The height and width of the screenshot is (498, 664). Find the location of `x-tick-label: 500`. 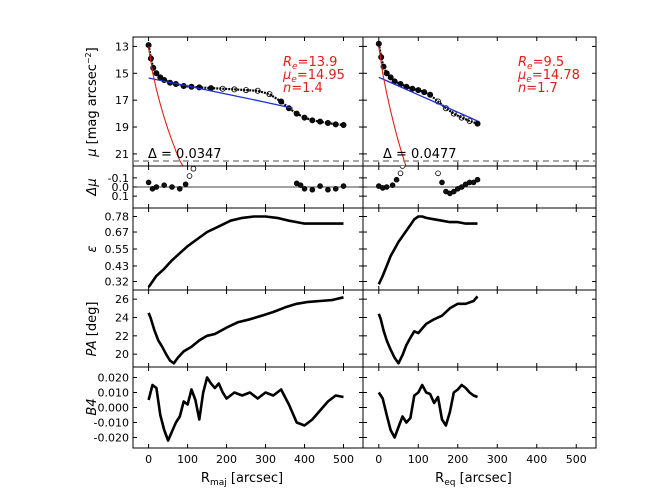

x-tick-label: 500 is located at coordinates (576, 459).